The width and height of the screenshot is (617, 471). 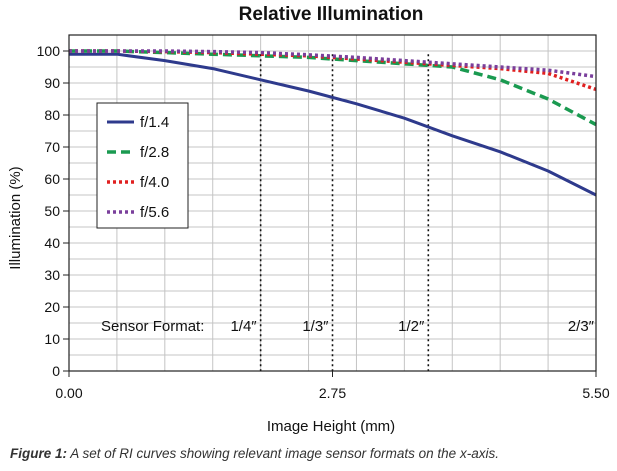 What do you see at coordinates (411, 326) in the screenshot?
I see `sensor-format-value: 1/2″` at bounding box center [411, 326].